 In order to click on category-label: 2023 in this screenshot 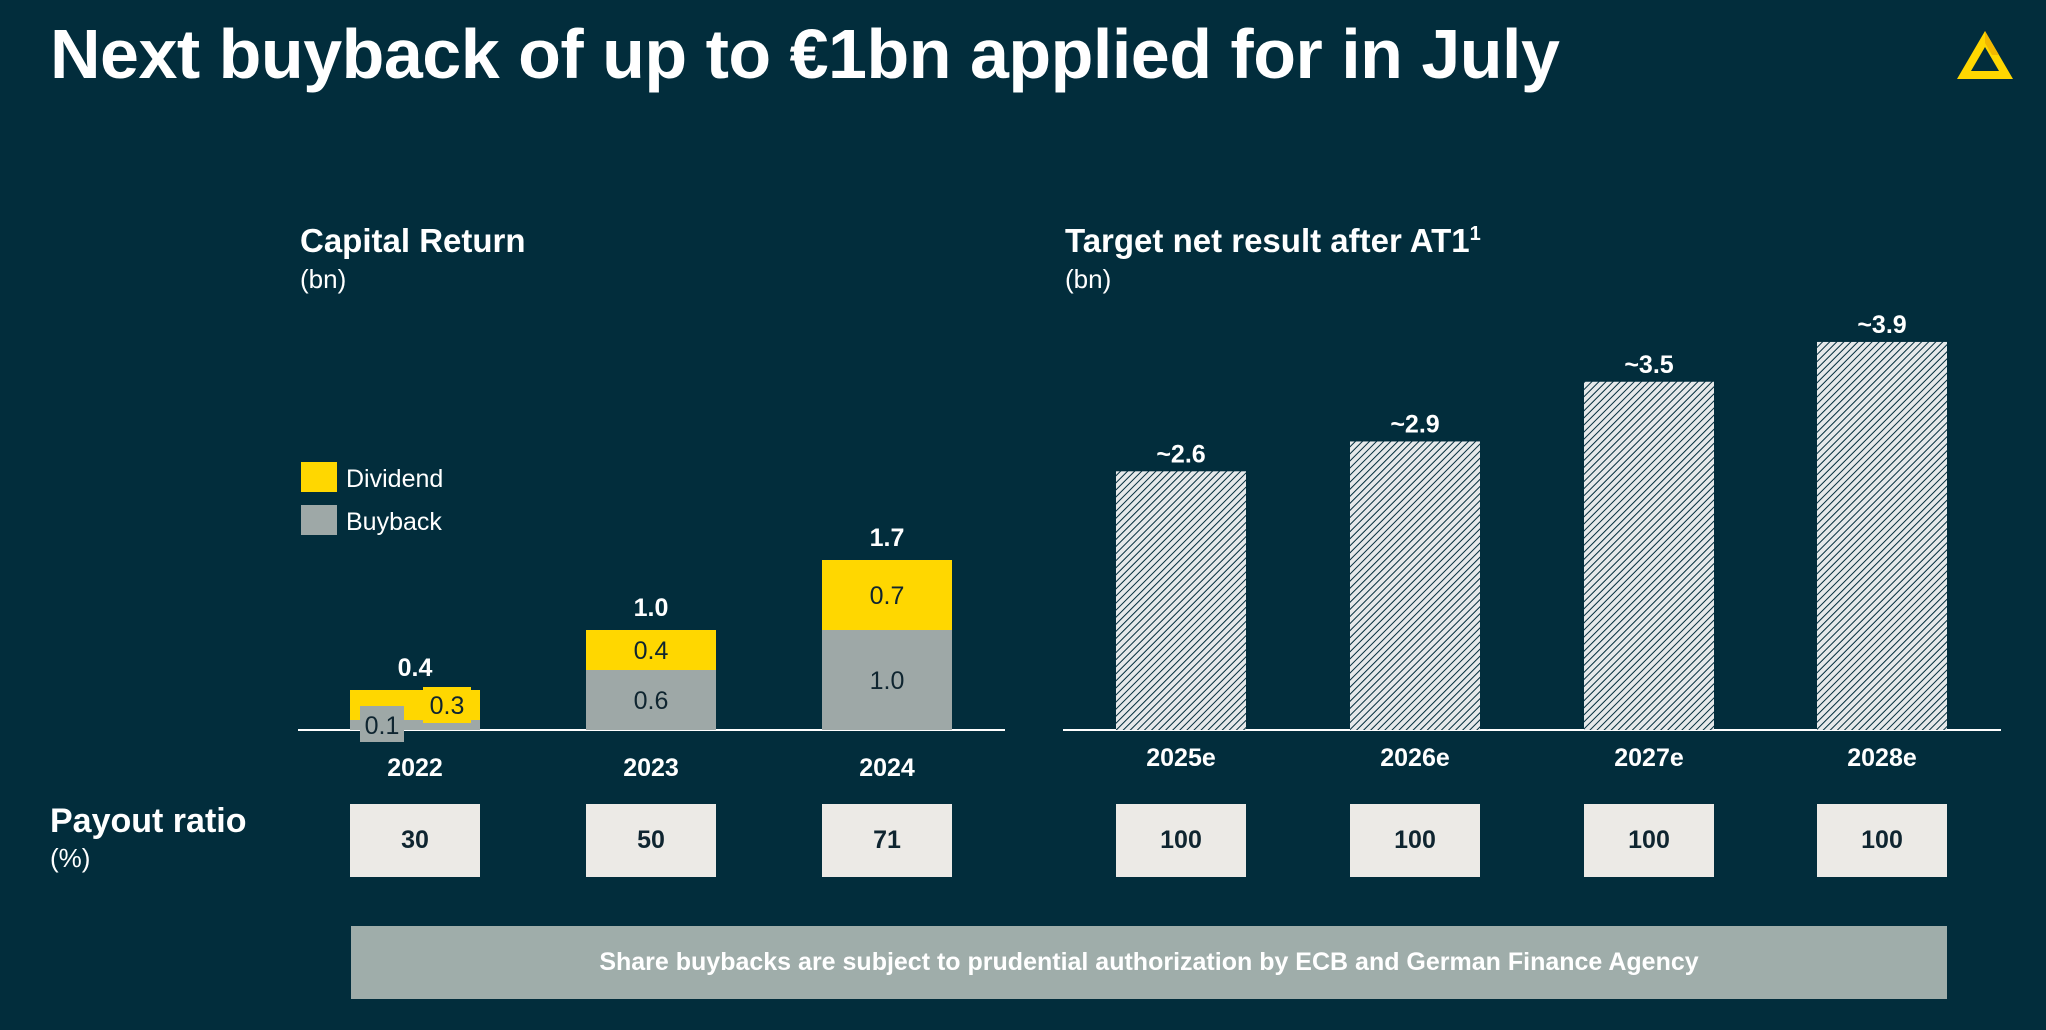, I will do `click(651, 768)`.